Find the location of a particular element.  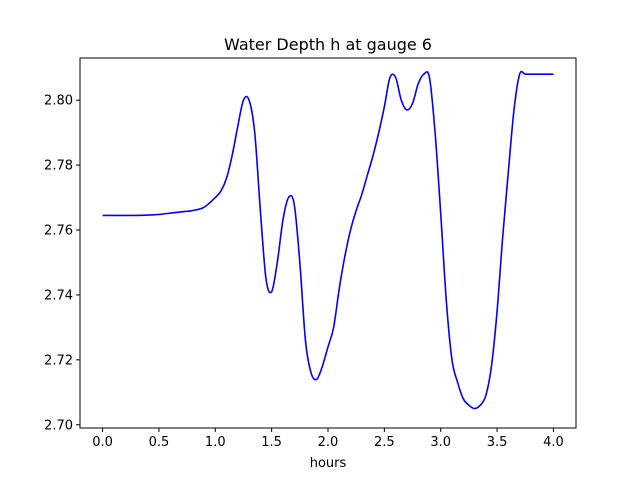

x-tick-label: 2.0 is located at coordinates (328, 442).